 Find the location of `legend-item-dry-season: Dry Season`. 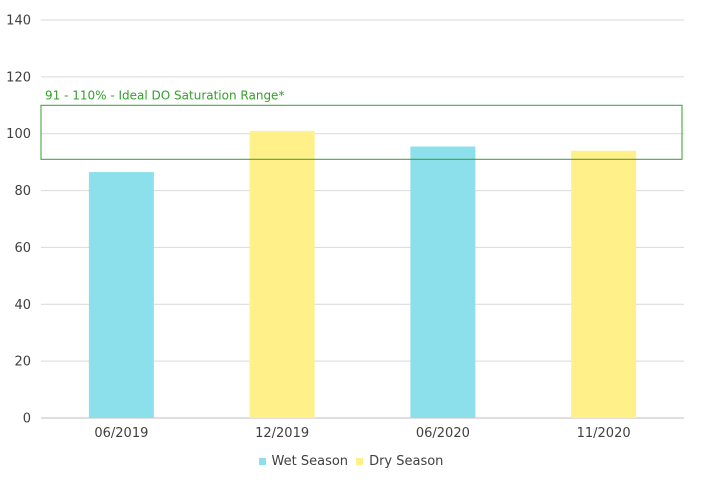

legend-item-dry-season: Dry Season is located at coordinates (399, 461).